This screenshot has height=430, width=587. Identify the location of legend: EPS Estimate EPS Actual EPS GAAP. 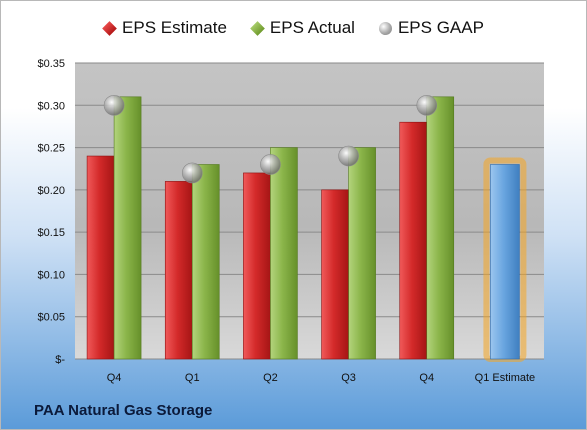
(293, 28).